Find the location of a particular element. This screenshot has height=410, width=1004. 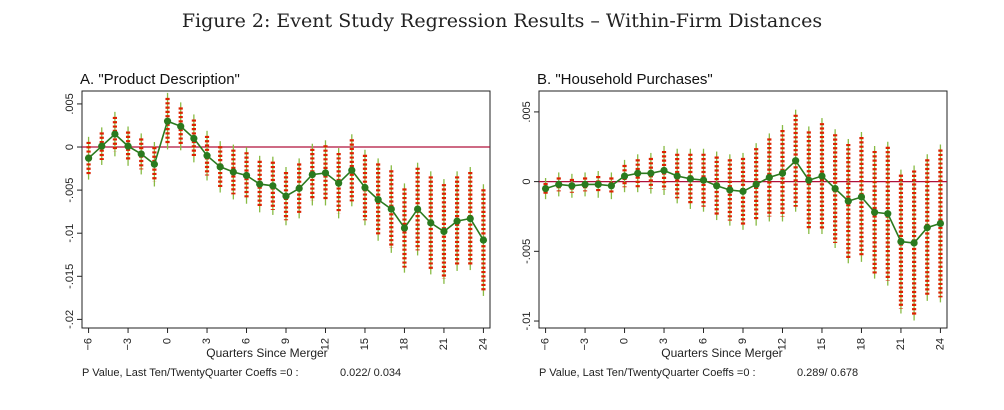

panel-a-x-tick-label: 6 is located at coordinates (246, 341).